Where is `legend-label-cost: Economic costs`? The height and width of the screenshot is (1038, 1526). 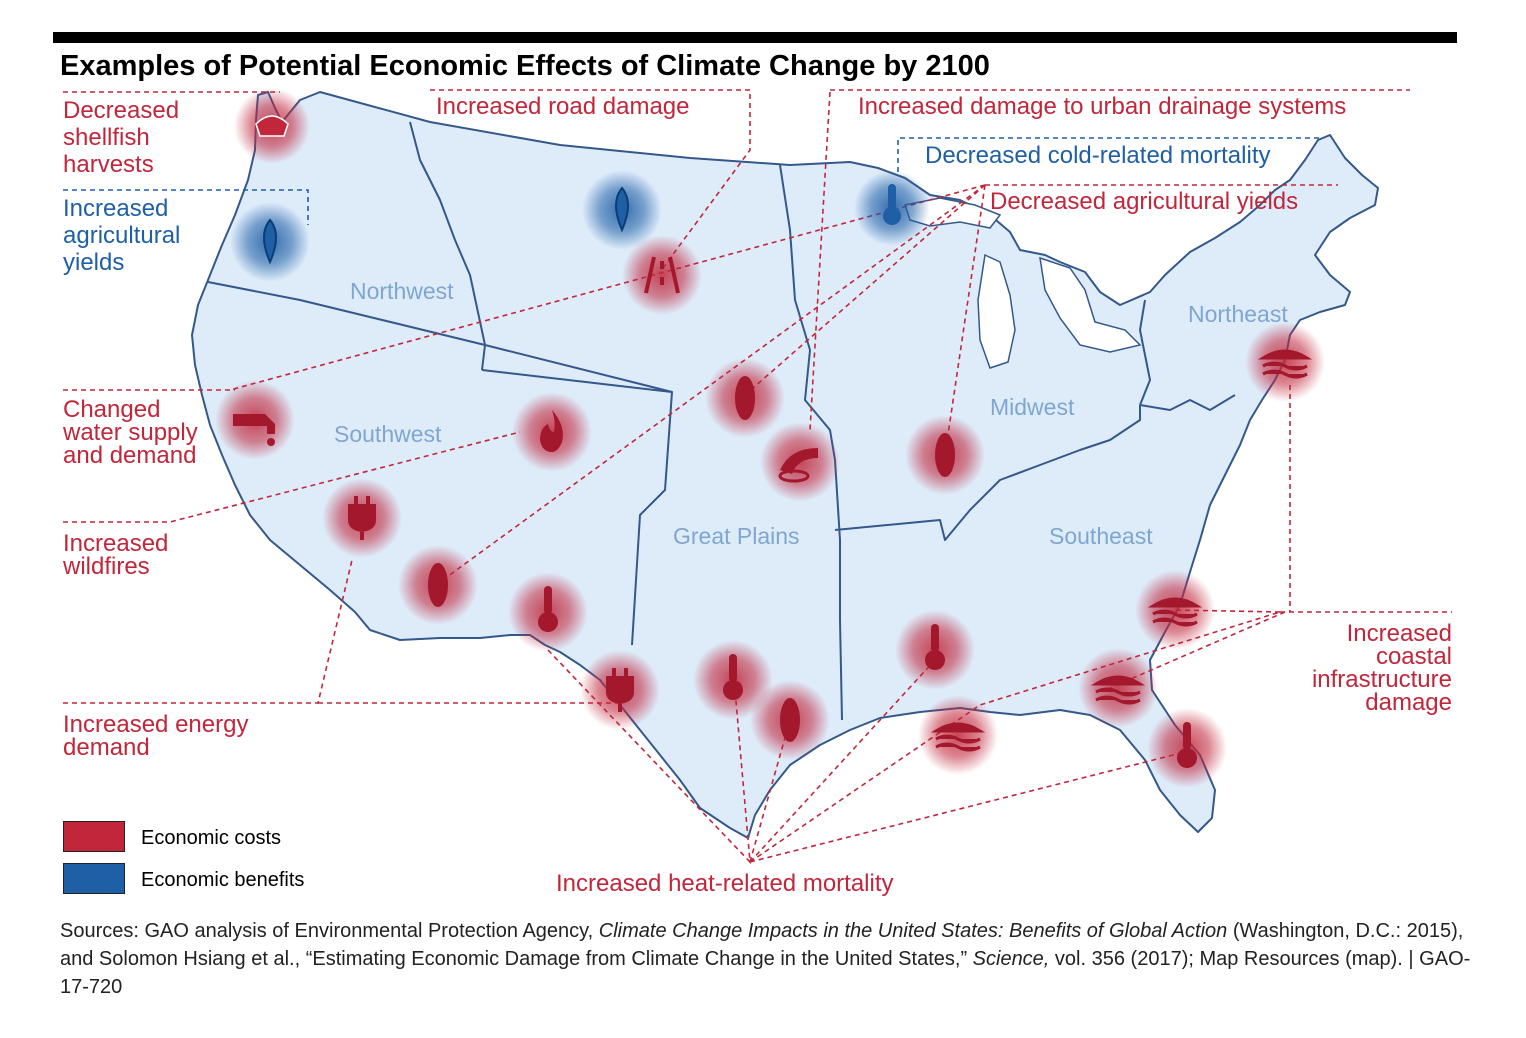
legend-label-cost: Economic costs is located at coordinates (211, 838).